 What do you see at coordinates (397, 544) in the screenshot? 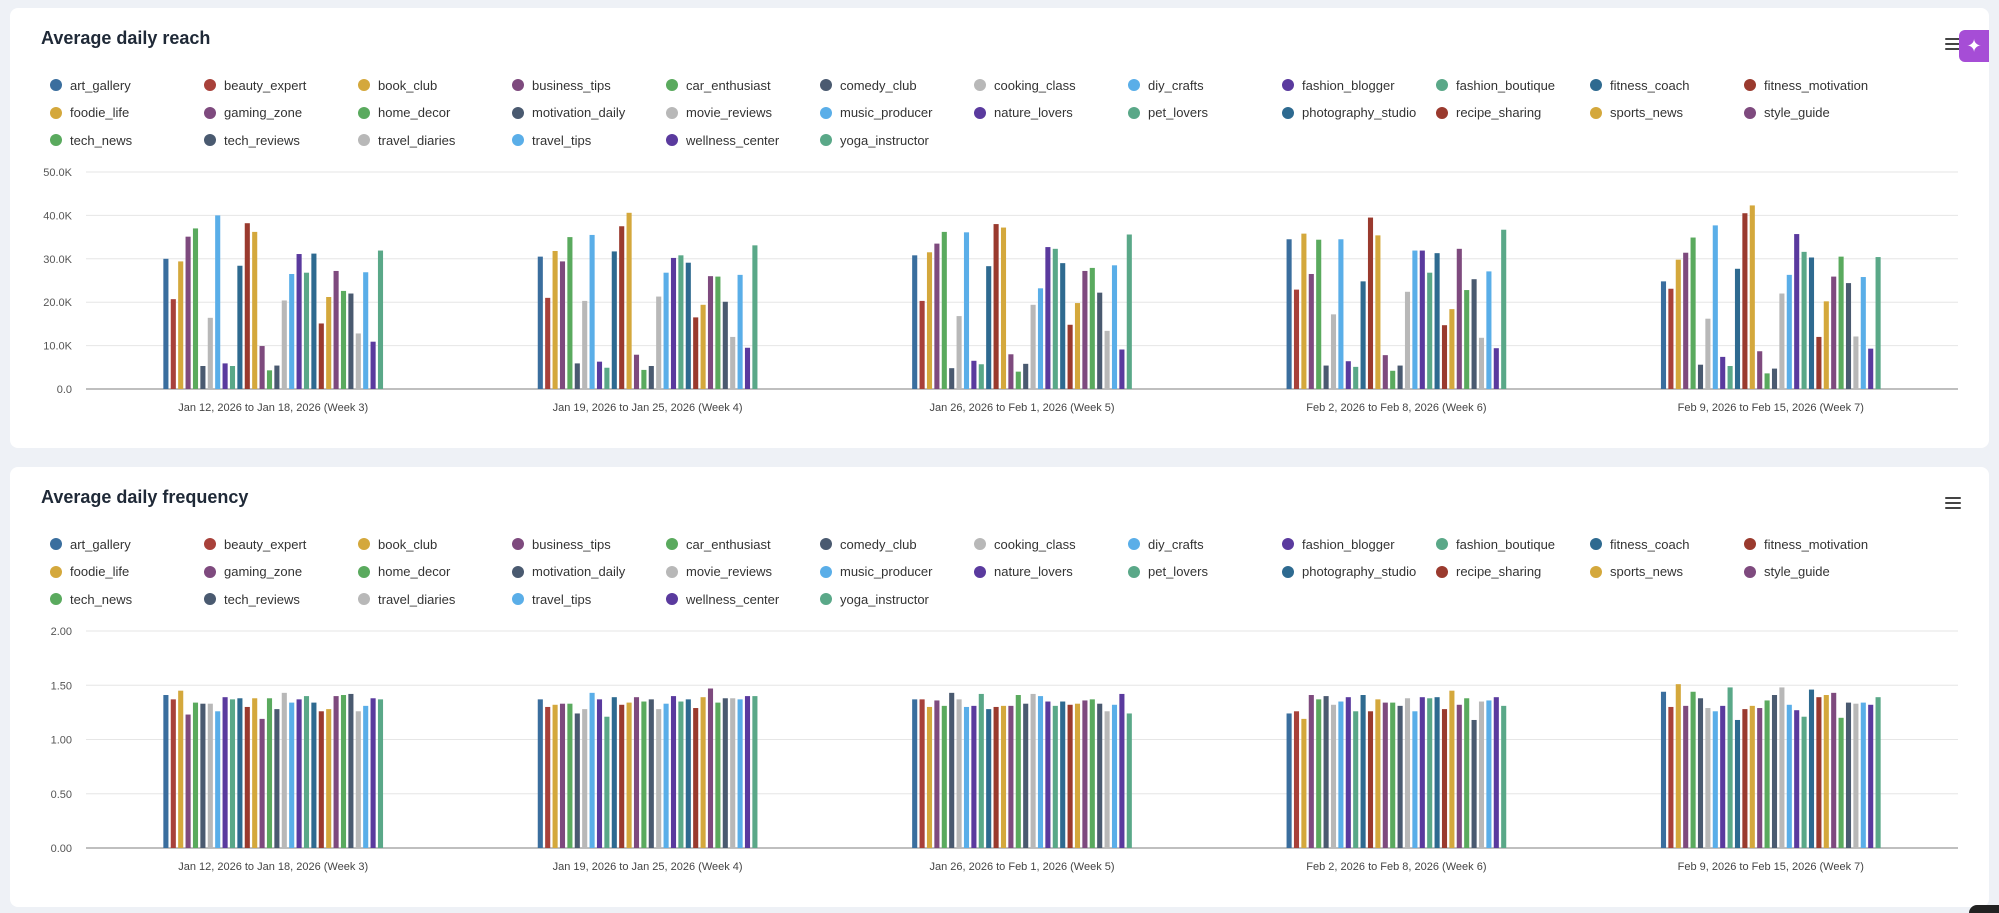
I see `legend-item-book_club: book_club` at bounding box center [397, 544].